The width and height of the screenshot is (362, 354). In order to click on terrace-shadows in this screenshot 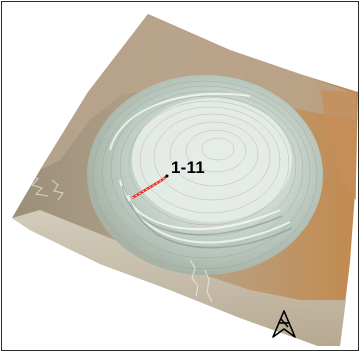, I will do `click(207, 217)`.